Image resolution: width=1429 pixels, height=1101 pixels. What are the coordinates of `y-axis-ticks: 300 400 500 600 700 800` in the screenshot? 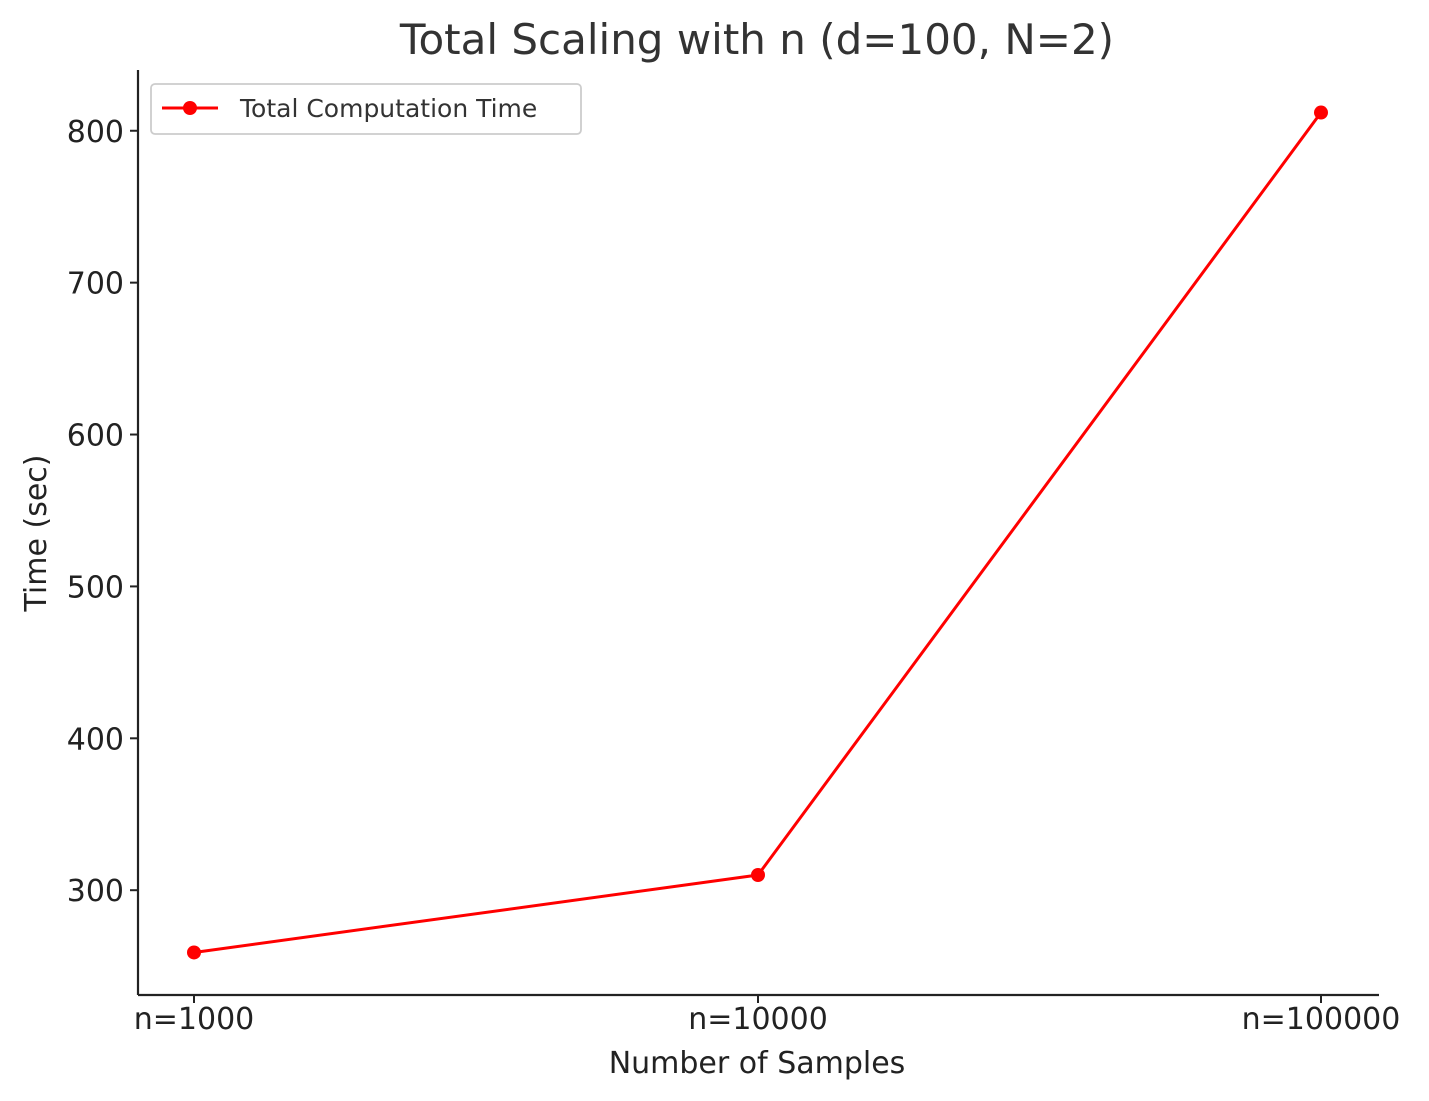 It's located at (102, 512).